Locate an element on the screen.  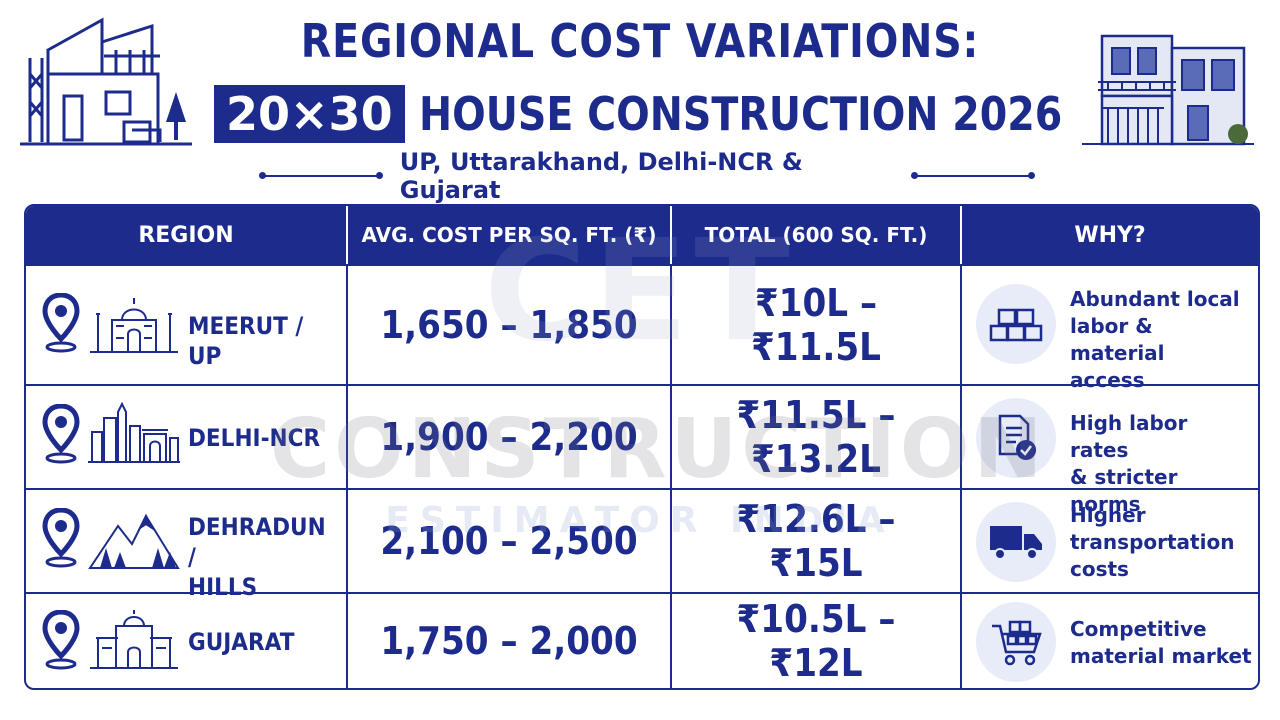
avg-cost-cell: 1,900 – 2,200 is located at coordinates (510, 436).